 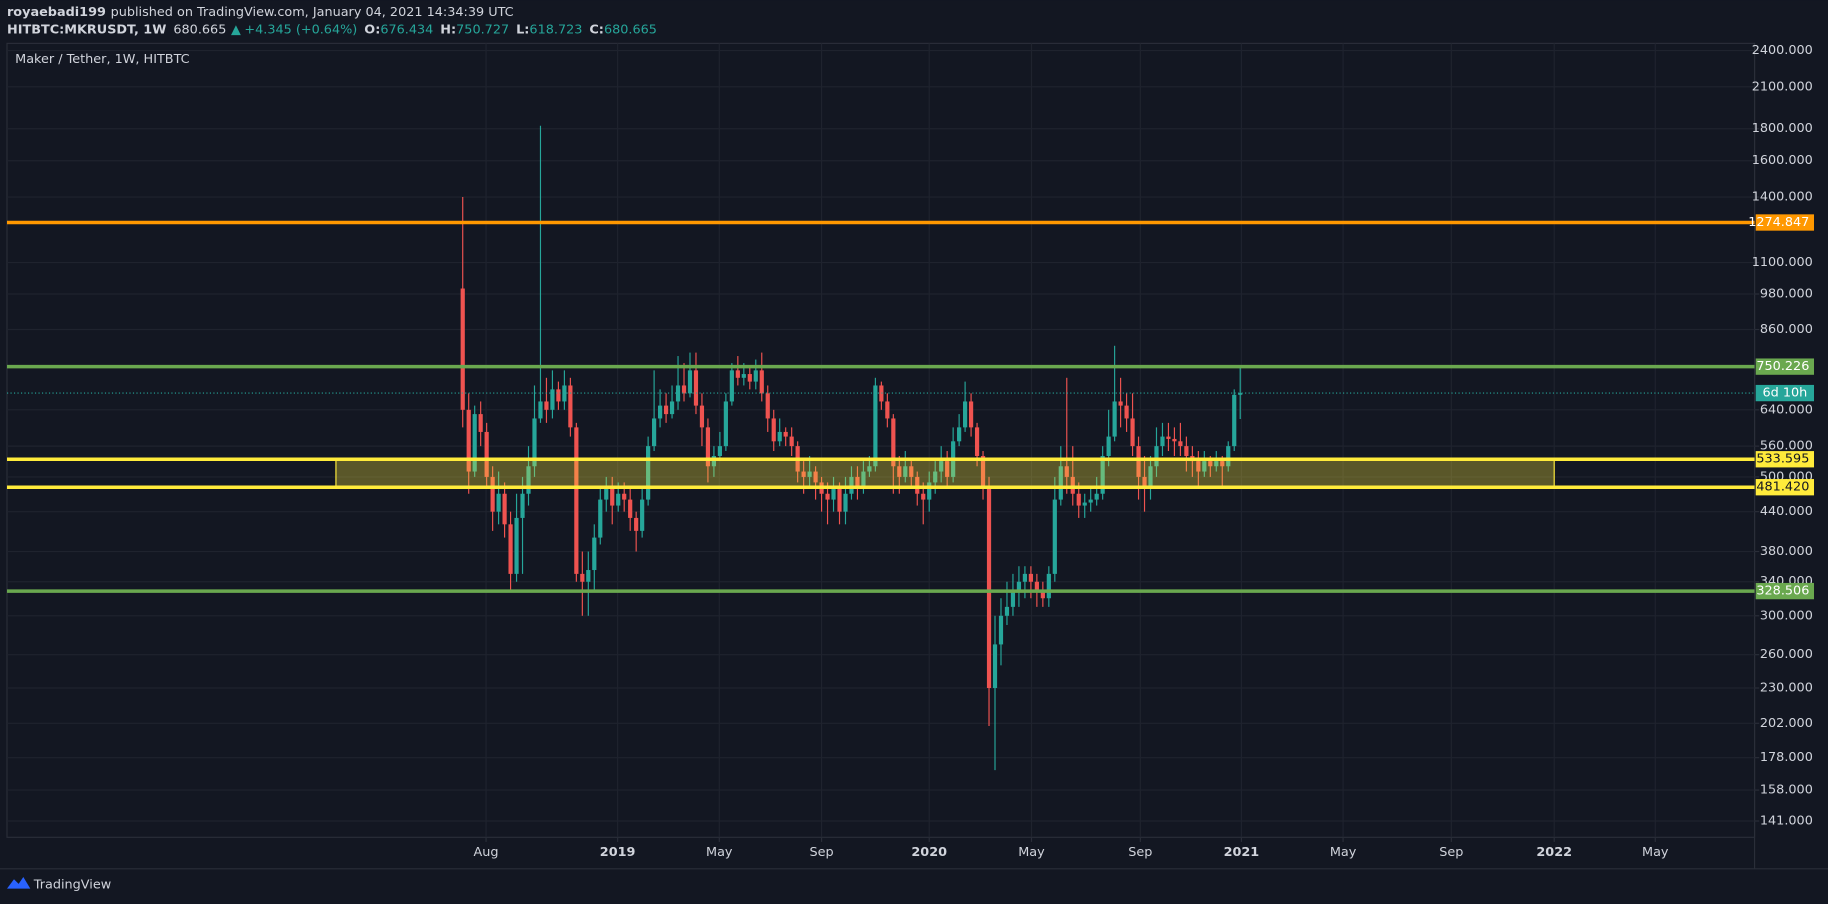 I want to click on h-value: 750.727, so click(x=482, y=29).